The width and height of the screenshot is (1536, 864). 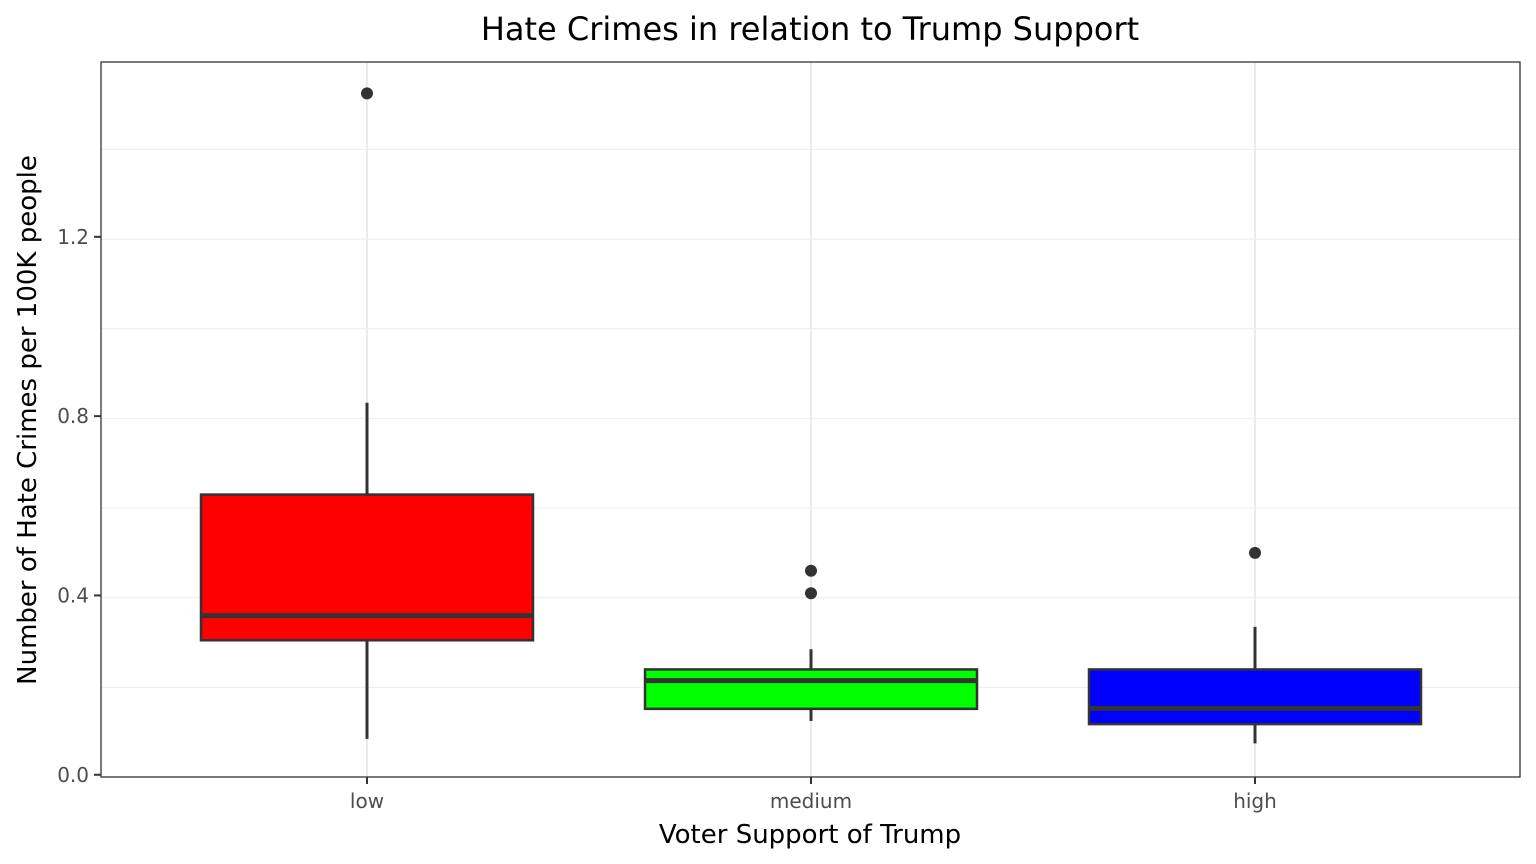 I want to click on x-tick-label: high, so click(x=1255, y=801).